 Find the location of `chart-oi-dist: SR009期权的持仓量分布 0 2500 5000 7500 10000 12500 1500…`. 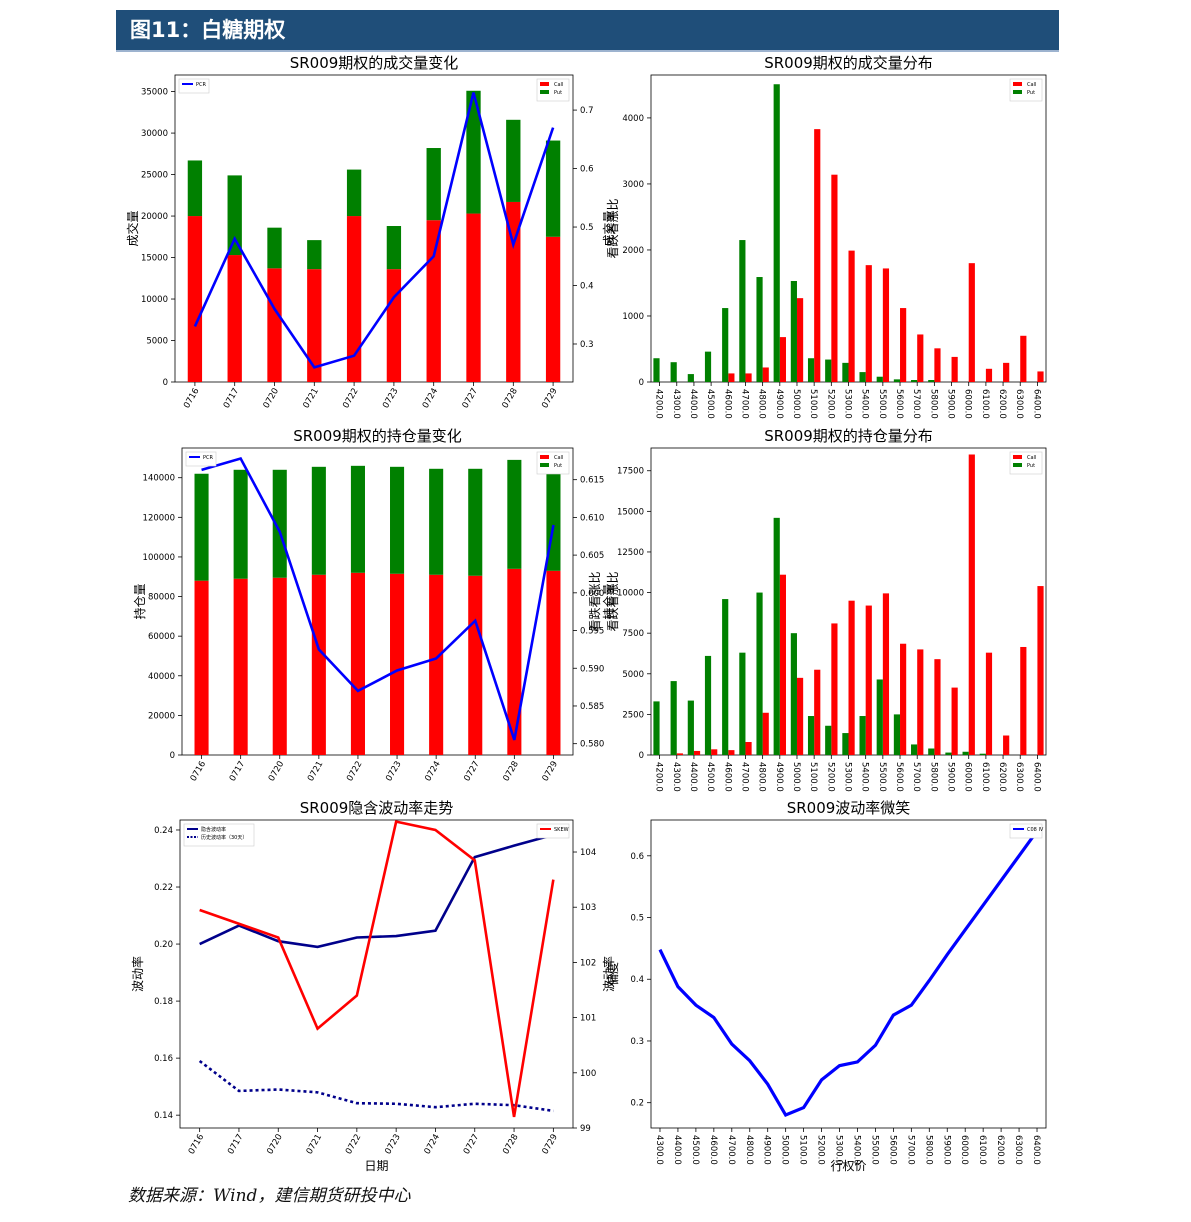

chart-oi-dist: SR009期权的持仓量分布 0 2500 5000 7500 10000 12500 1500… is located at coordinates (817, 609).